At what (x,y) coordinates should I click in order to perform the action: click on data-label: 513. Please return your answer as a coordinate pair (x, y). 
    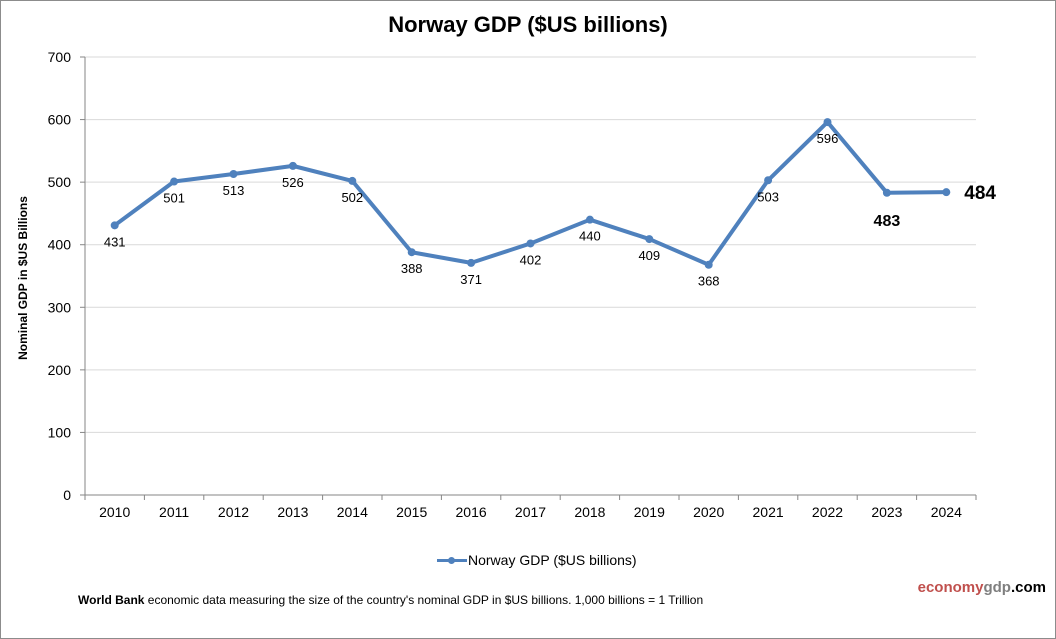
    Looking at the image, I should click on (234, 190).